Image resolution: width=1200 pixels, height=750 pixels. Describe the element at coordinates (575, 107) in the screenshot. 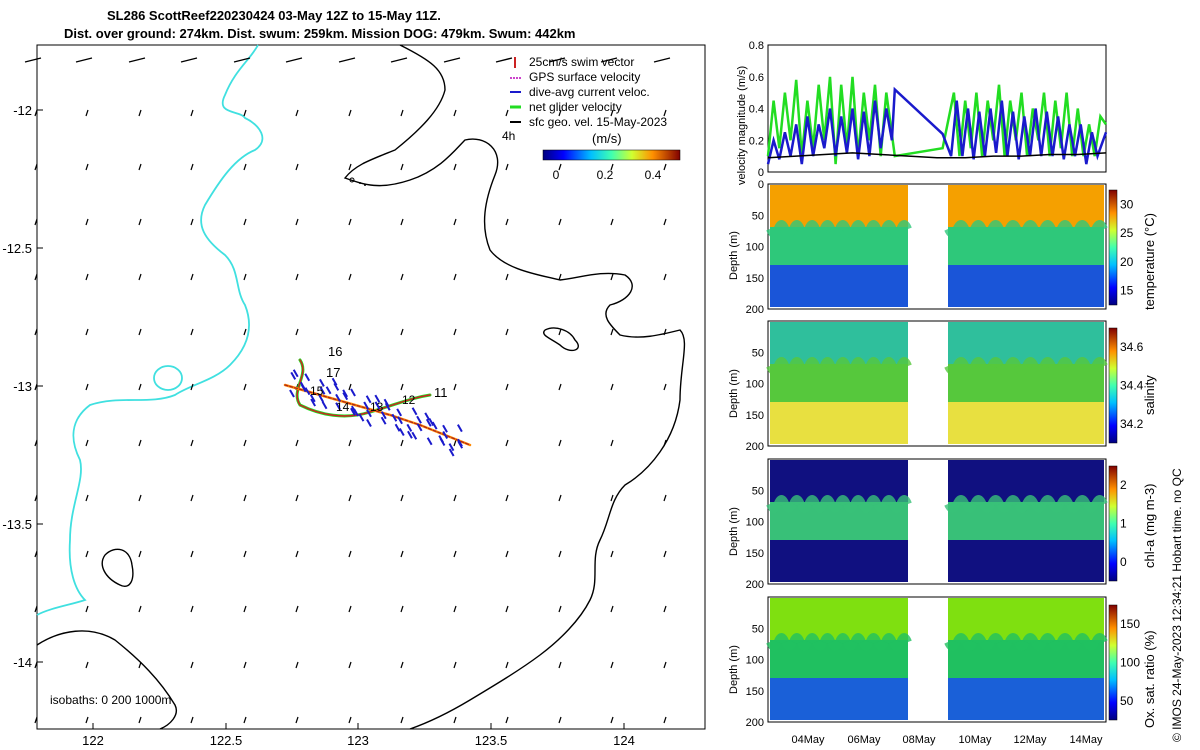

I see `legend-net-glider: net glider velocity` at that location.